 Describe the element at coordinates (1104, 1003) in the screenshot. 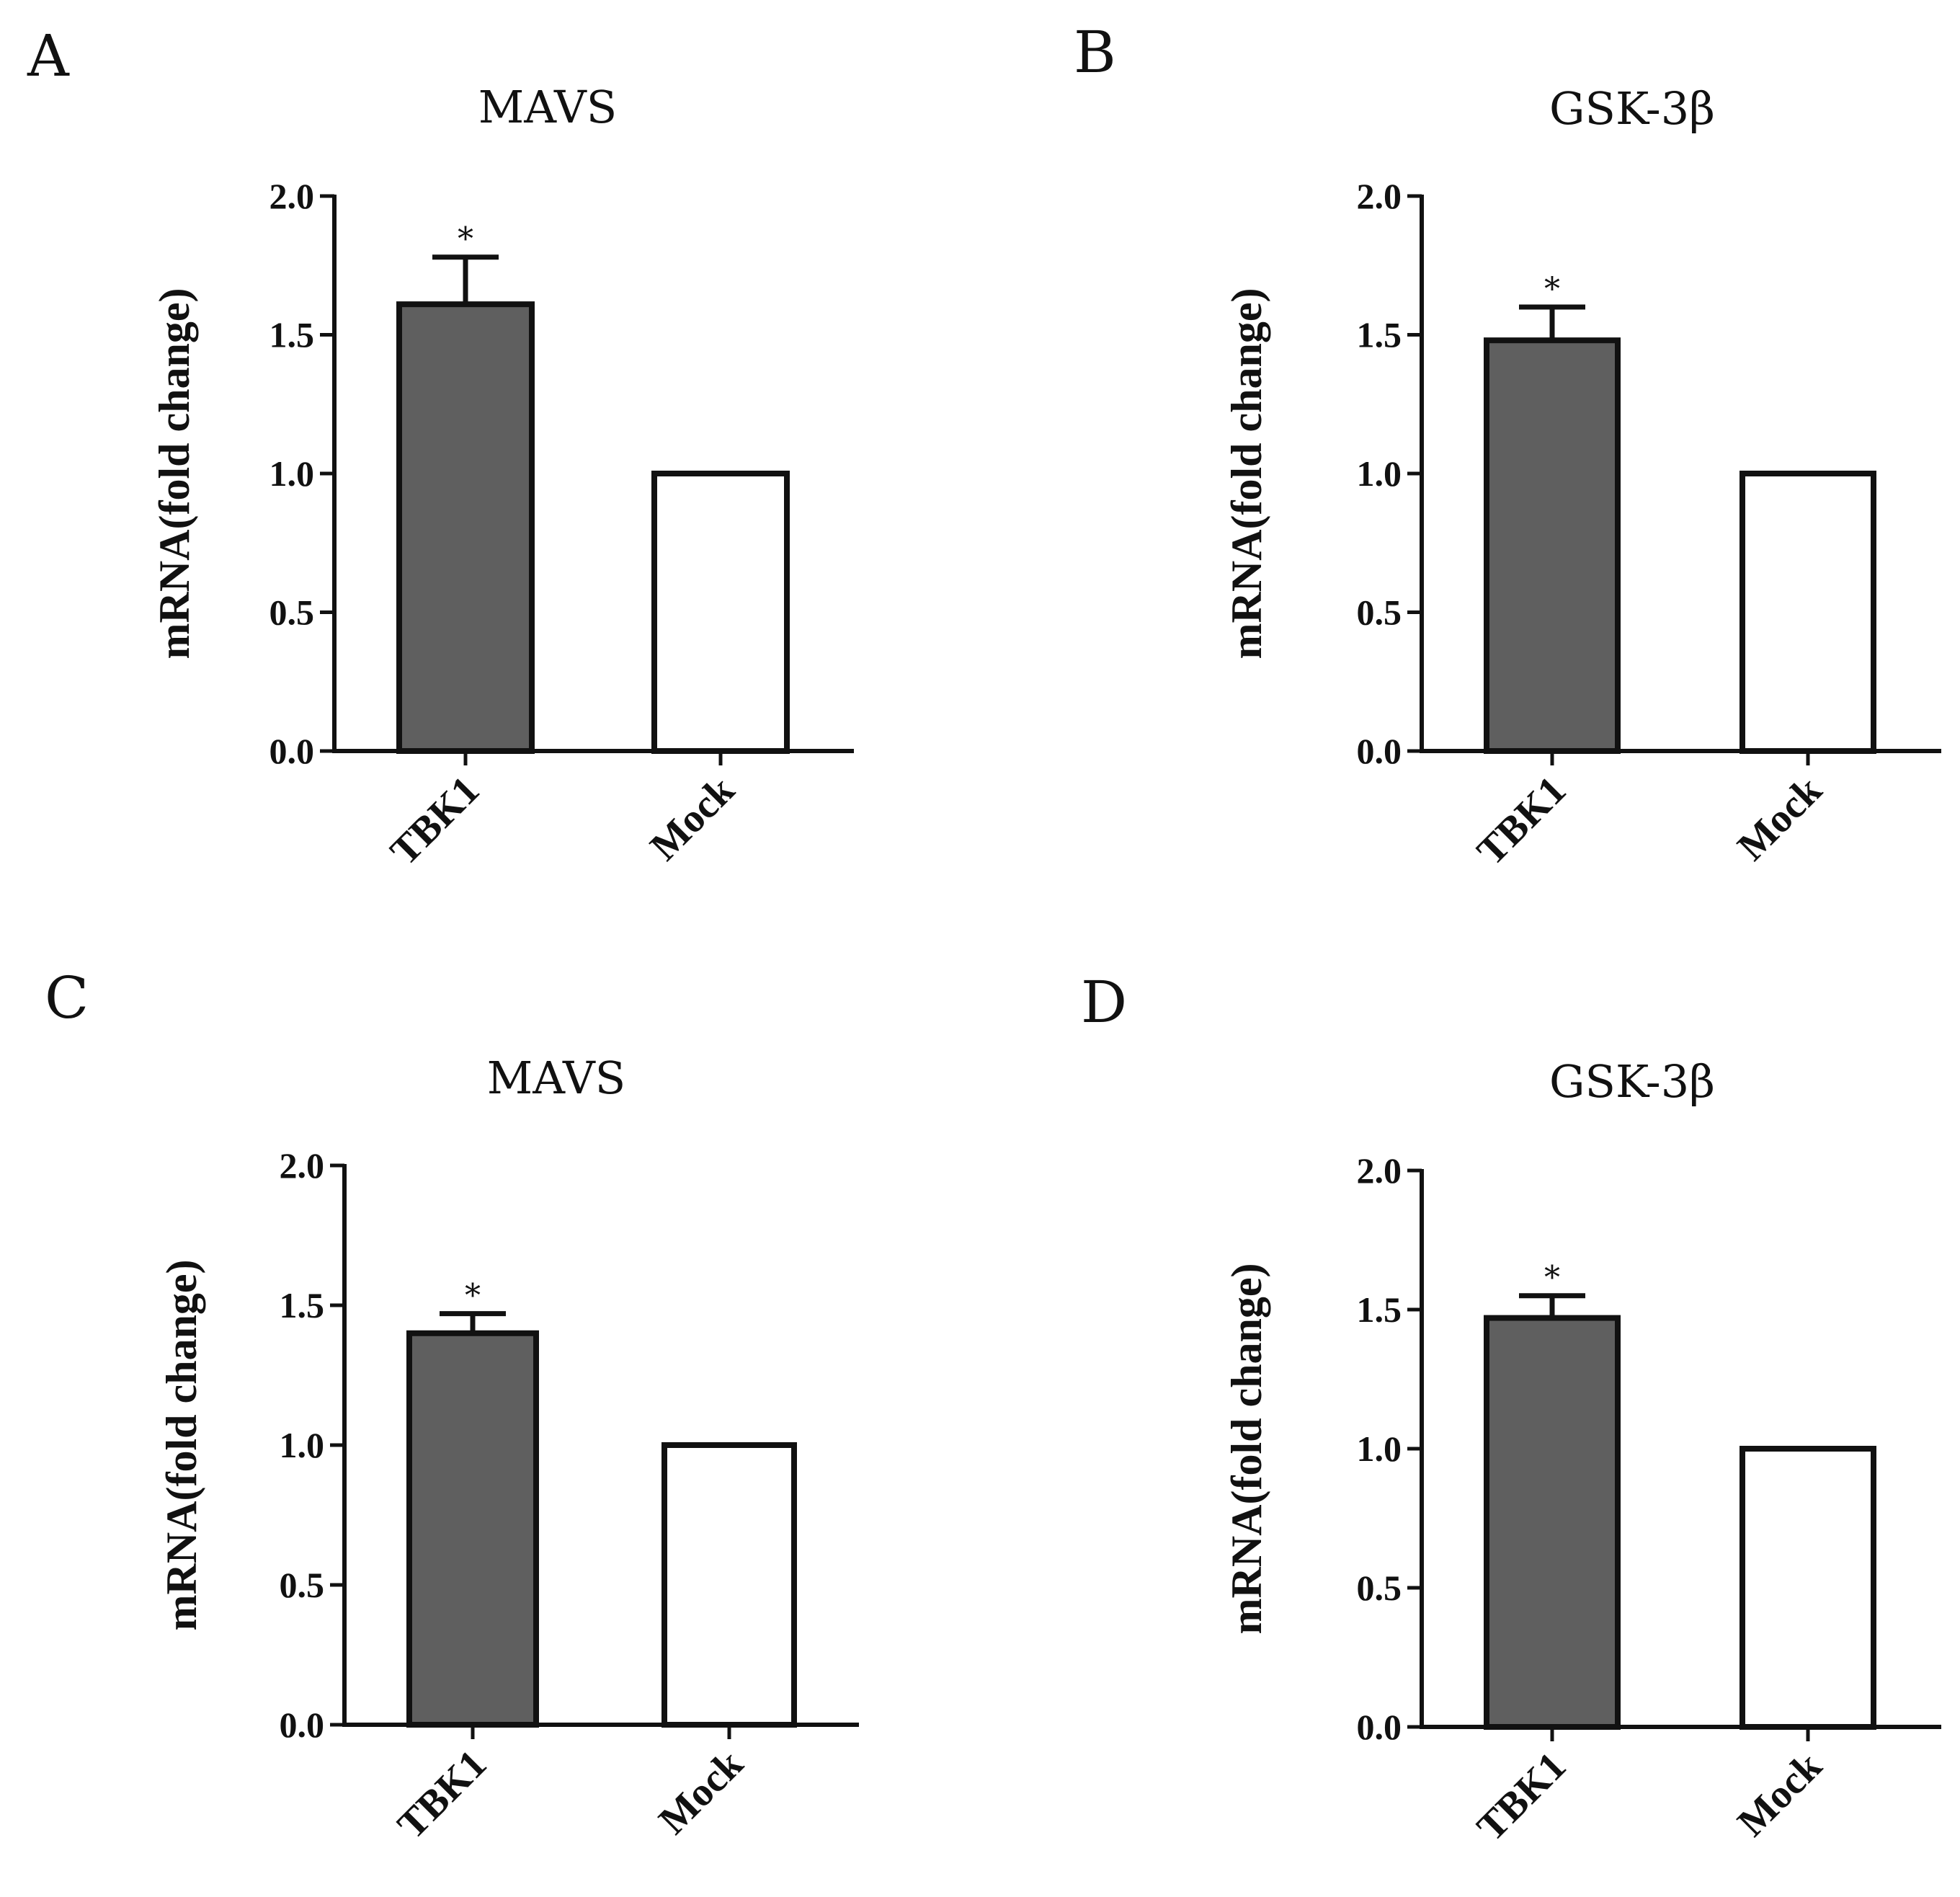

I see `panel-letter: D` at that location.